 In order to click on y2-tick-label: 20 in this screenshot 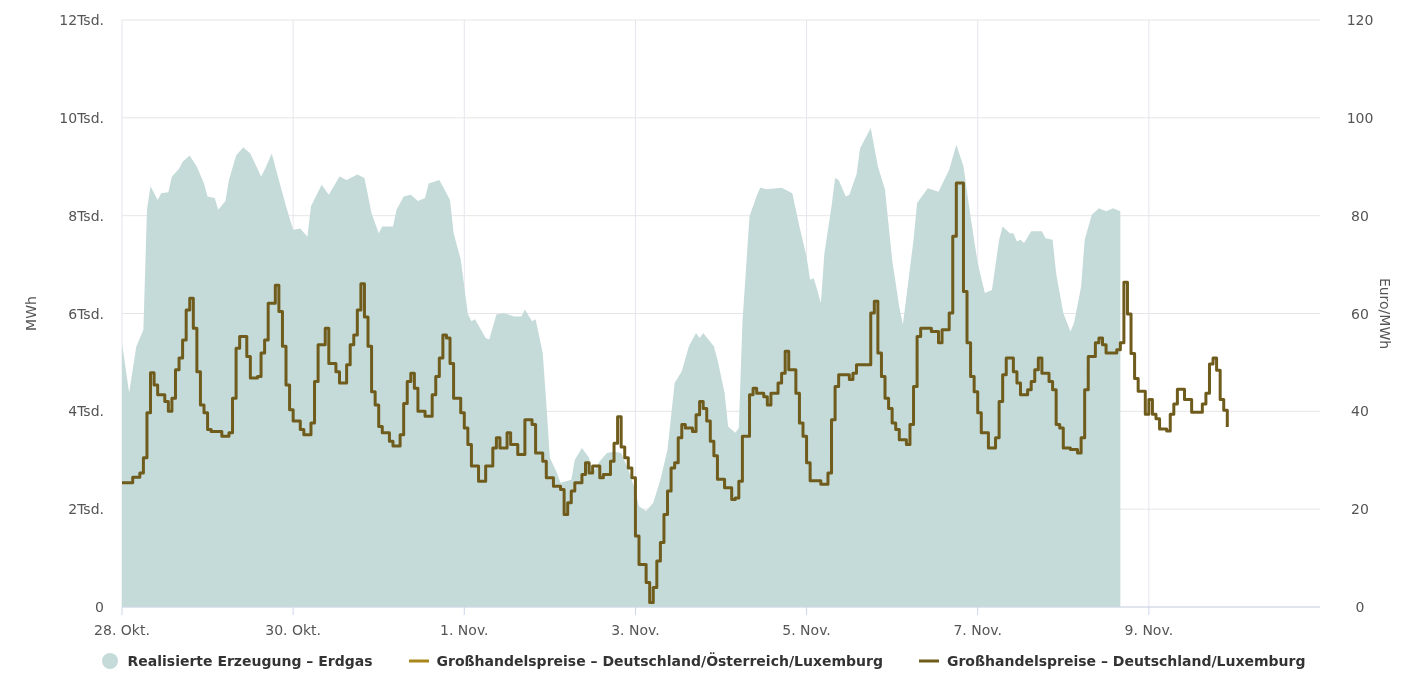, I will do `click(1360, 509)`.